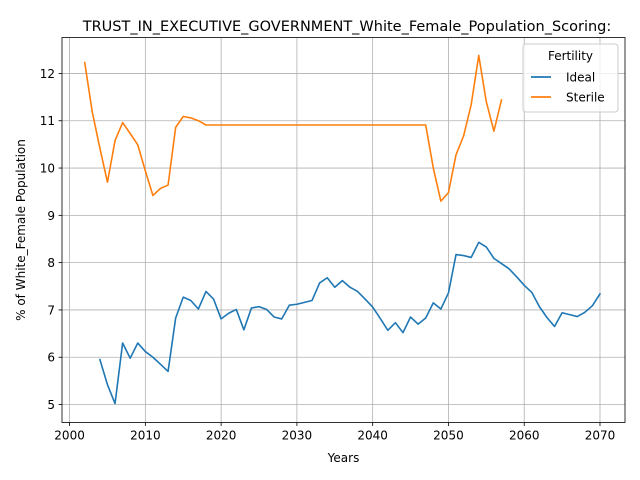  Describe the element at coordinates (372, 436) in the screenshot. I see `x-tick-label: 2040` at that location.